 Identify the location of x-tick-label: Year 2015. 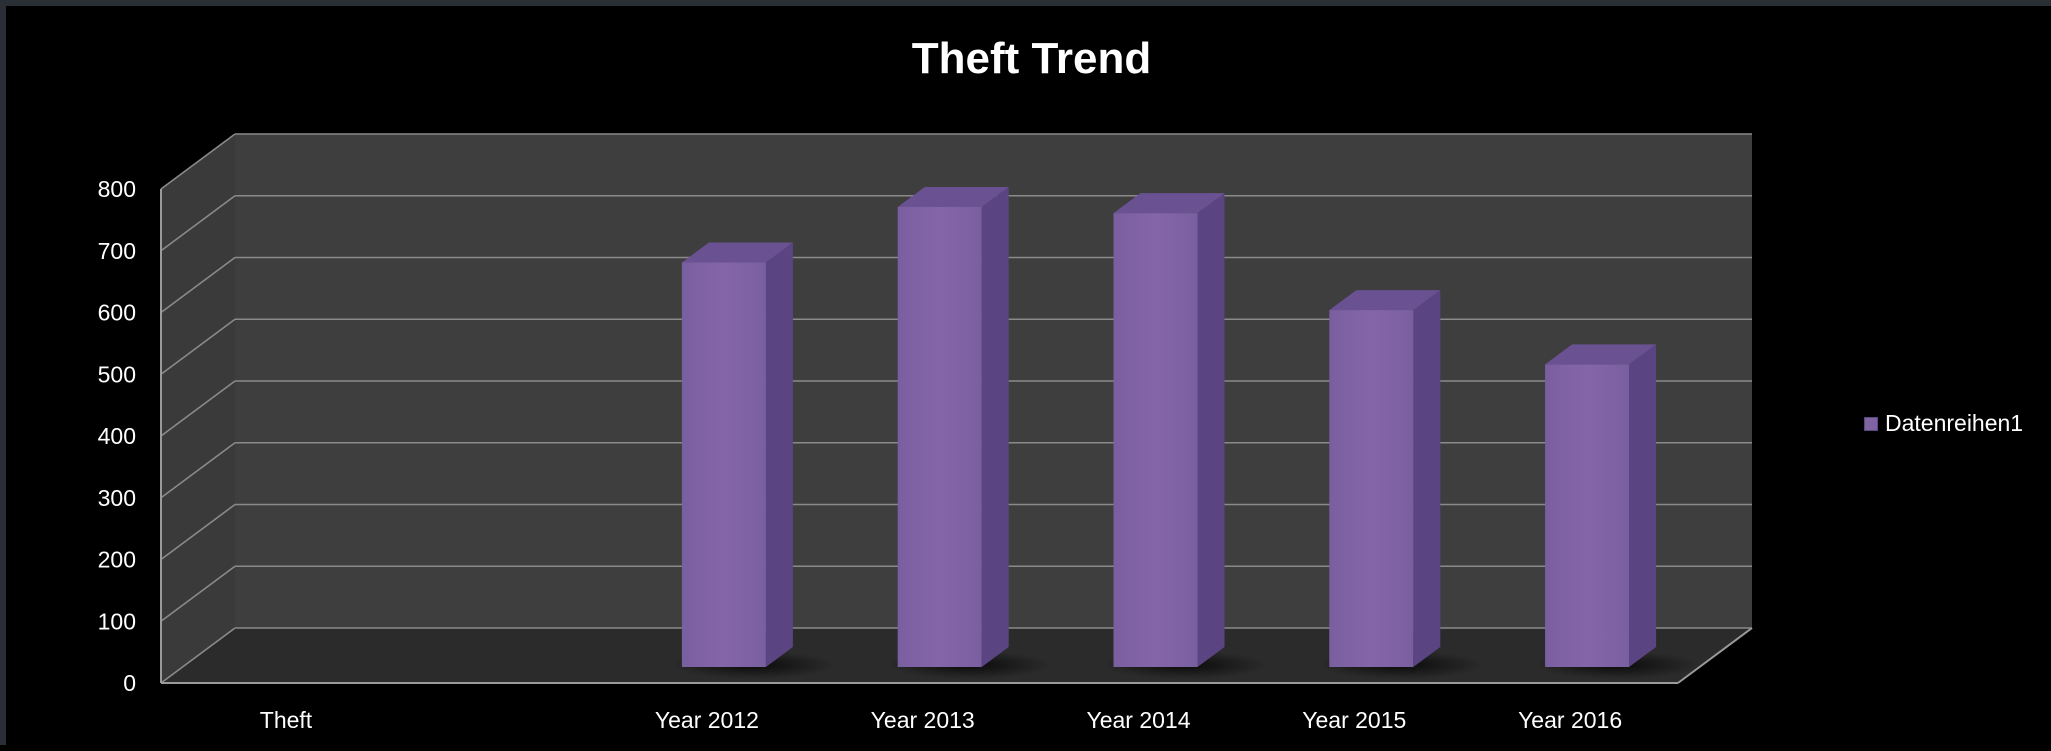
(1354, 720).